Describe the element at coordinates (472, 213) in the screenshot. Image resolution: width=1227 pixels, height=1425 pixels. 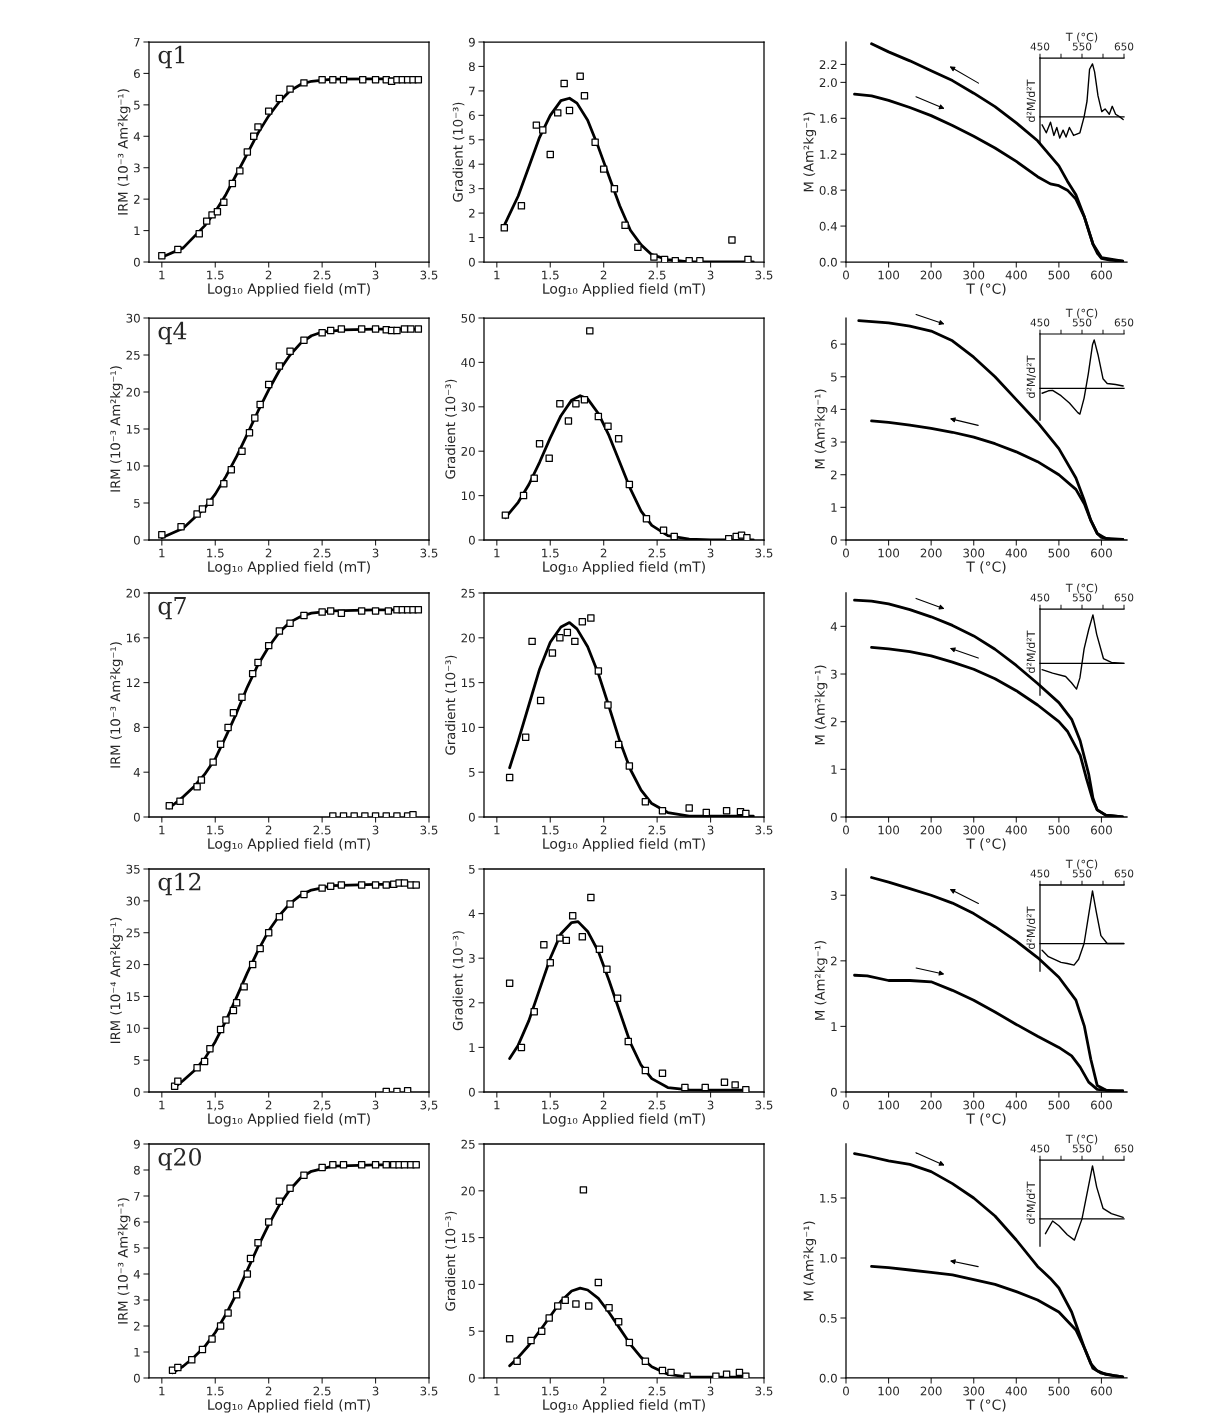
I see `y-tick-label: 2` at that location.